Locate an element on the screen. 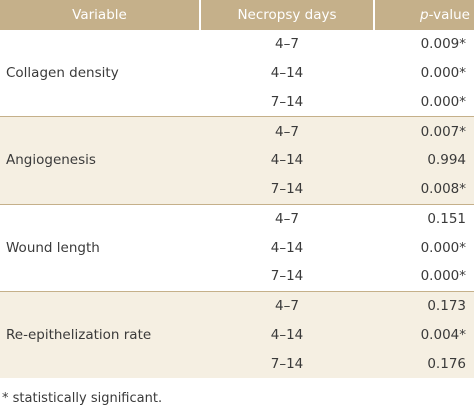 The image size is (474, 410). variable-cell: Angiogenesis is located at coordinates (100, 160).